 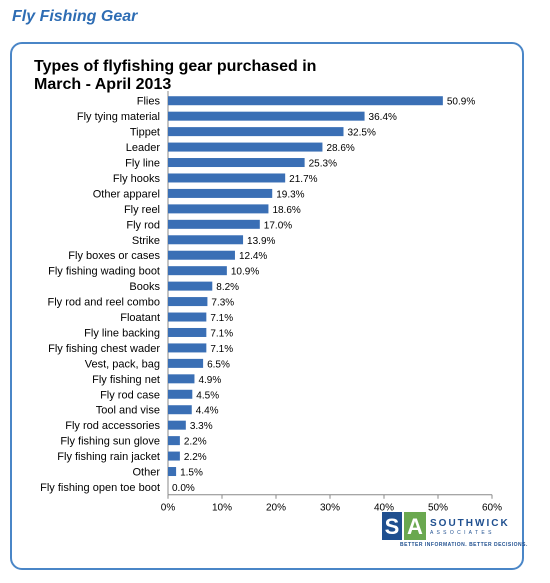 I want to click on value-label: 7.3%, so click(x=222, y=303).